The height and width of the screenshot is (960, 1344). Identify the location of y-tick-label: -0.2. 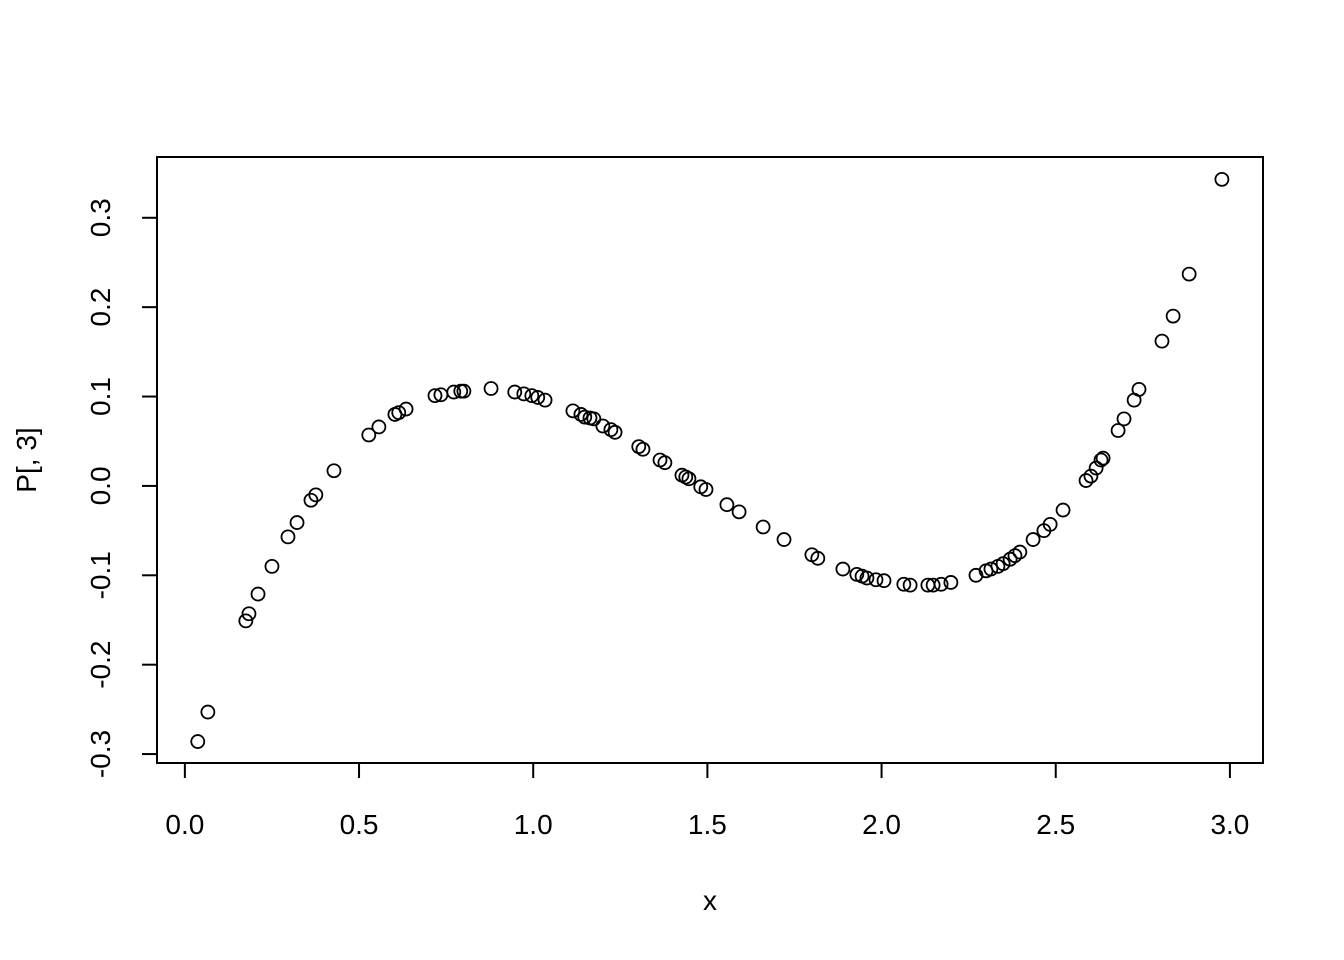
(100, 665).